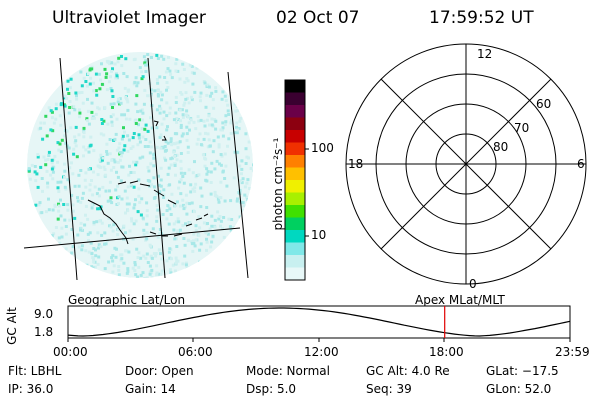  I want to click on date-label: 02 Oct 07, so click(318, 18).